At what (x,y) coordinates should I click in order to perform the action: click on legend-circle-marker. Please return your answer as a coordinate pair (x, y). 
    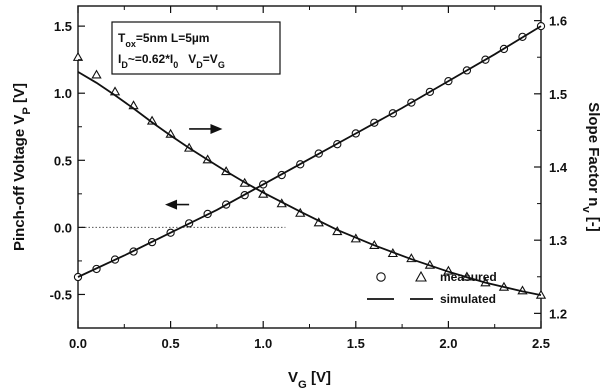
    Looking at the image, I should click on (381, 277).